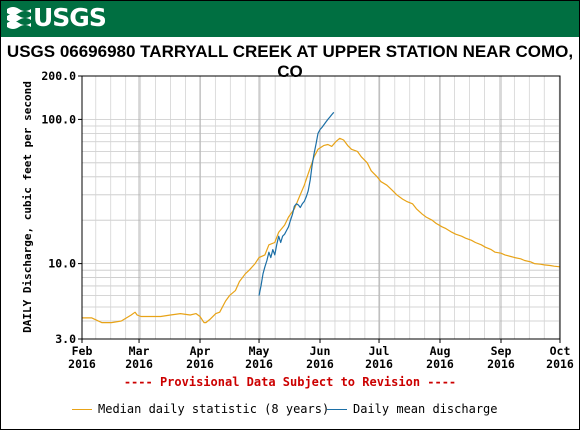 This screenshot has width=580, height=430. What do you see at coordinates (58, 119) in the screenshot?
I see `y-tick-label: 100.0` at bounding box center [58, 119].